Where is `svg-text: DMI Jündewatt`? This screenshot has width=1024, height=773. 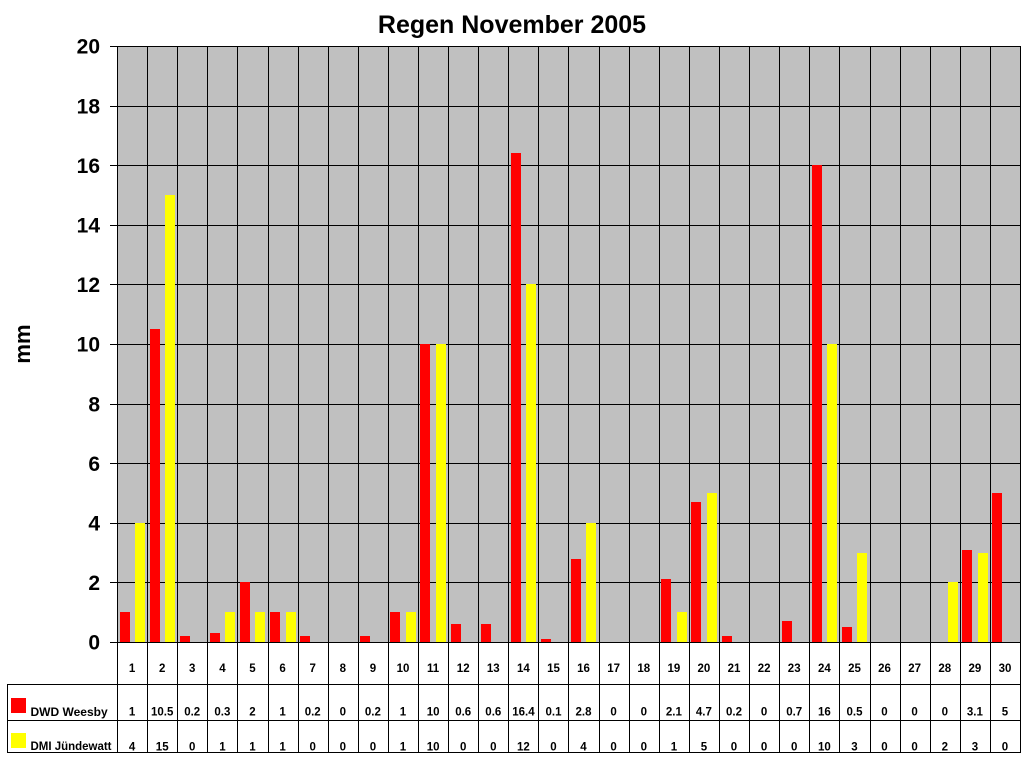 svg-text: DMI Jündewatt is located at coordinates (71, 746).